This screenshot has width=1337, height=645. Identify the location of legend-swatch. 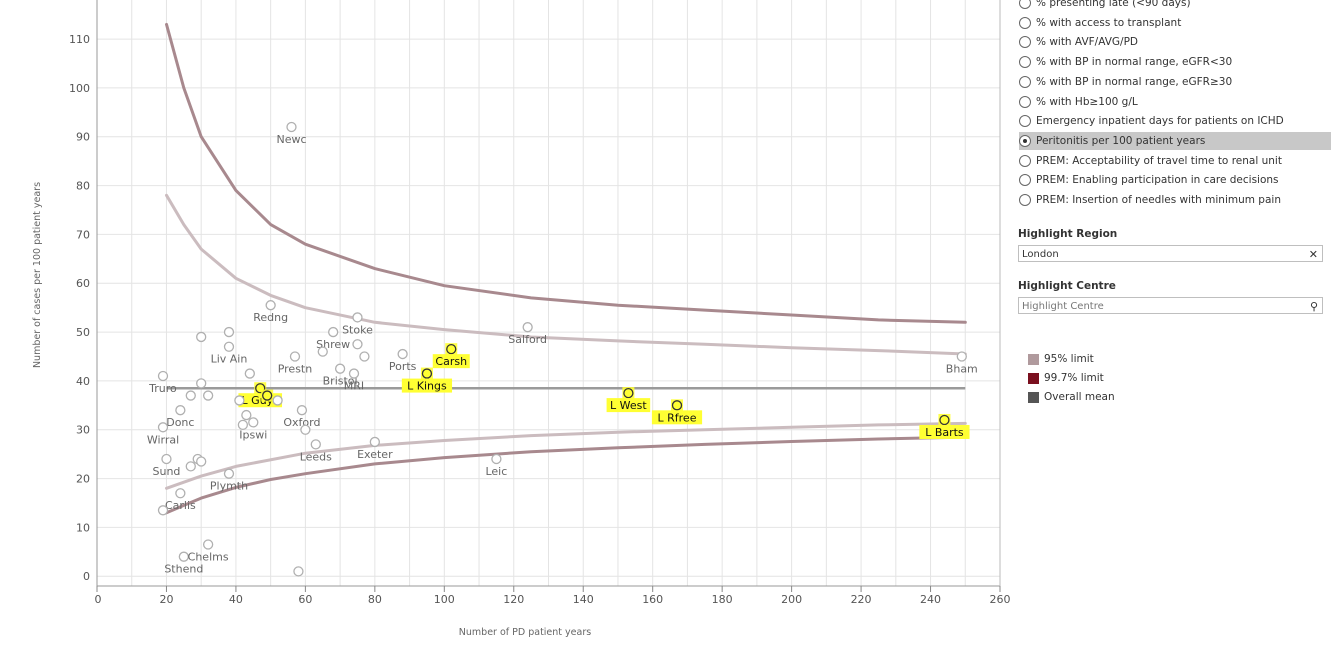
(1033, 359).